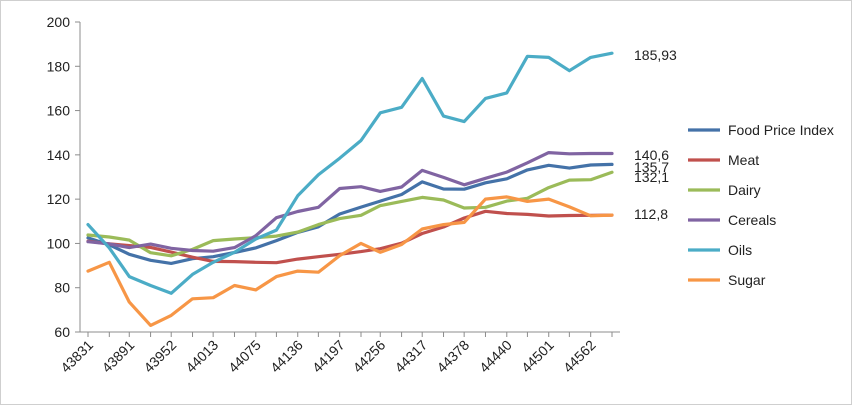 Image resolution: width=852 pixels, height=405 pixels. Describe the element at coordinates (59, 111) in the screenshot. I see `y-tick-label: 160` at that location.